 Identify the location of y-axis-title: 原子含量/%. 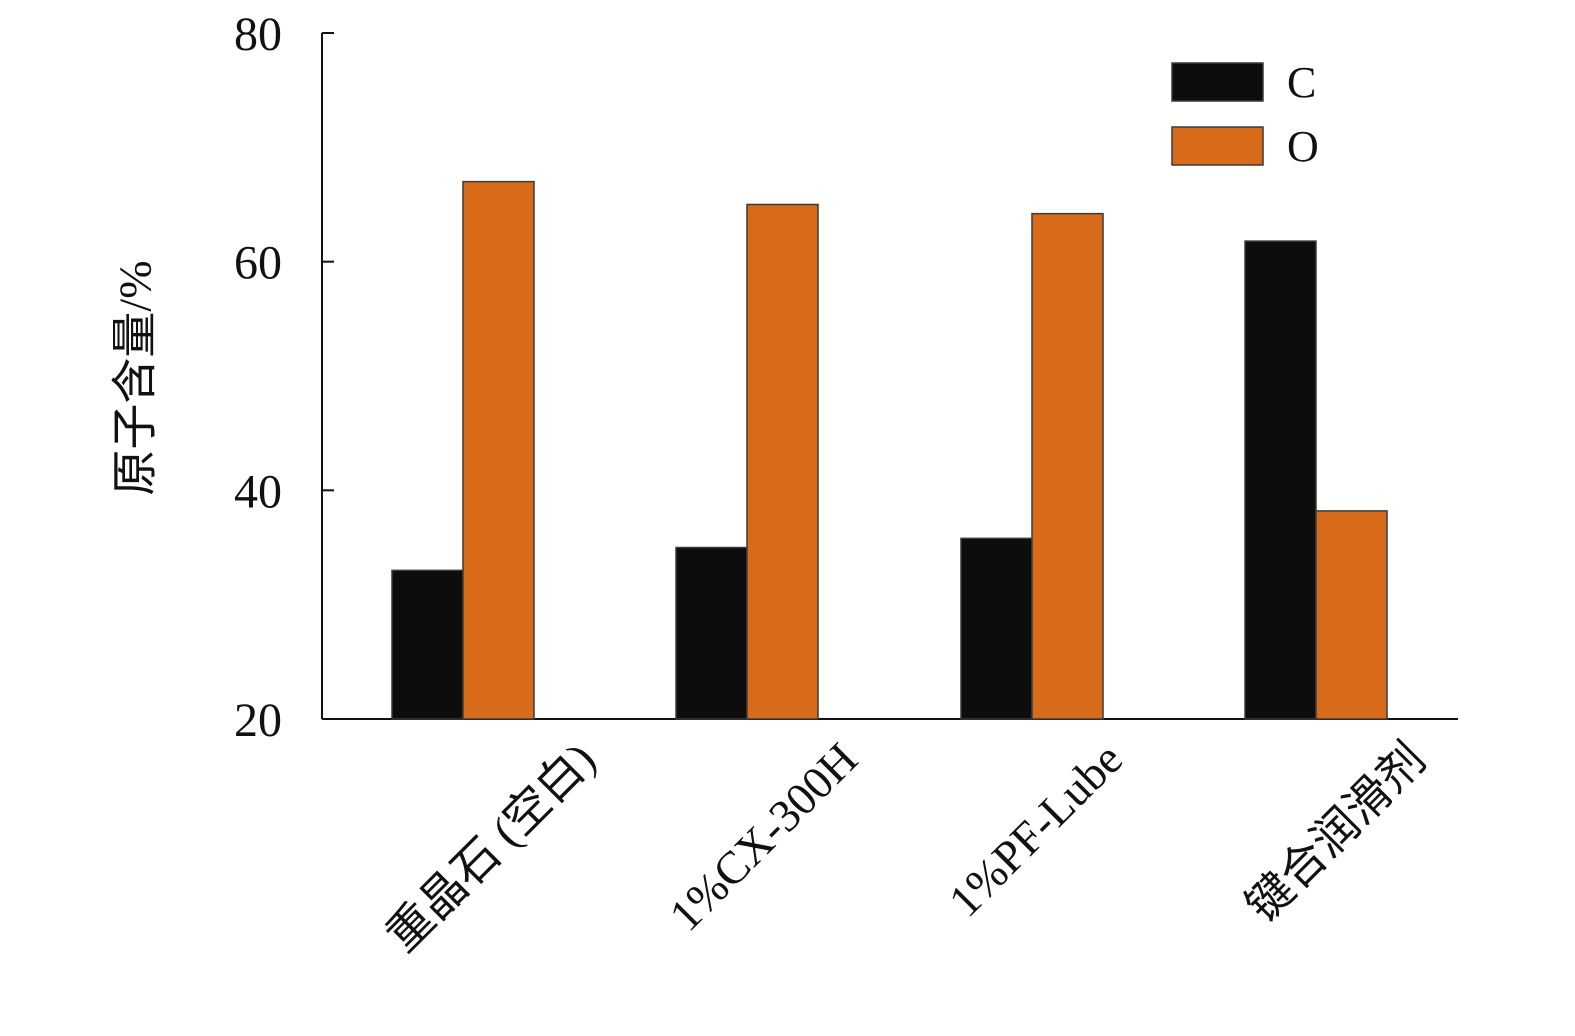
(135, 377).